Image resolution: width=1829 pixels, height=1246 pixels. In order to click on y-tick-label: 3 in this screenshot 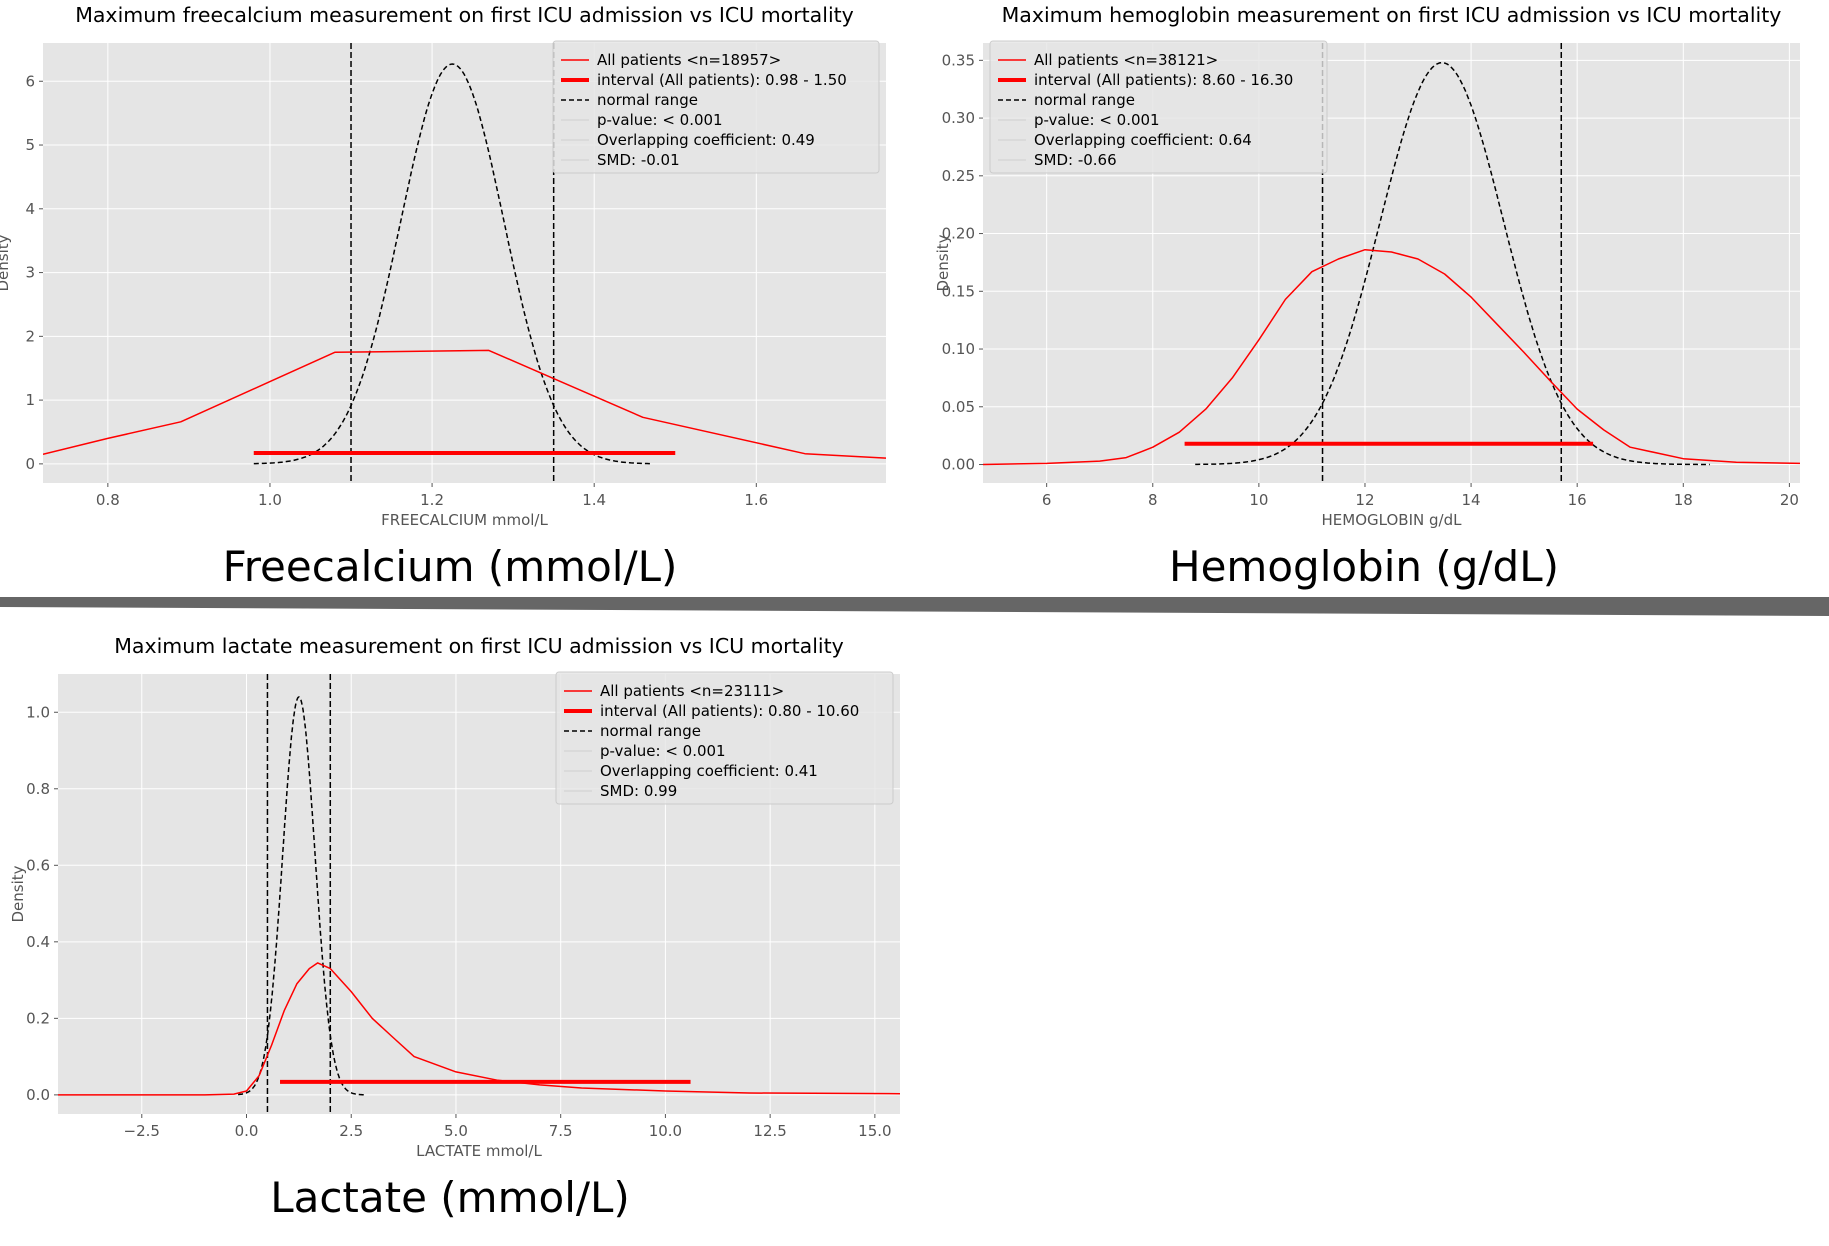, I will do `click(30, 273)`.